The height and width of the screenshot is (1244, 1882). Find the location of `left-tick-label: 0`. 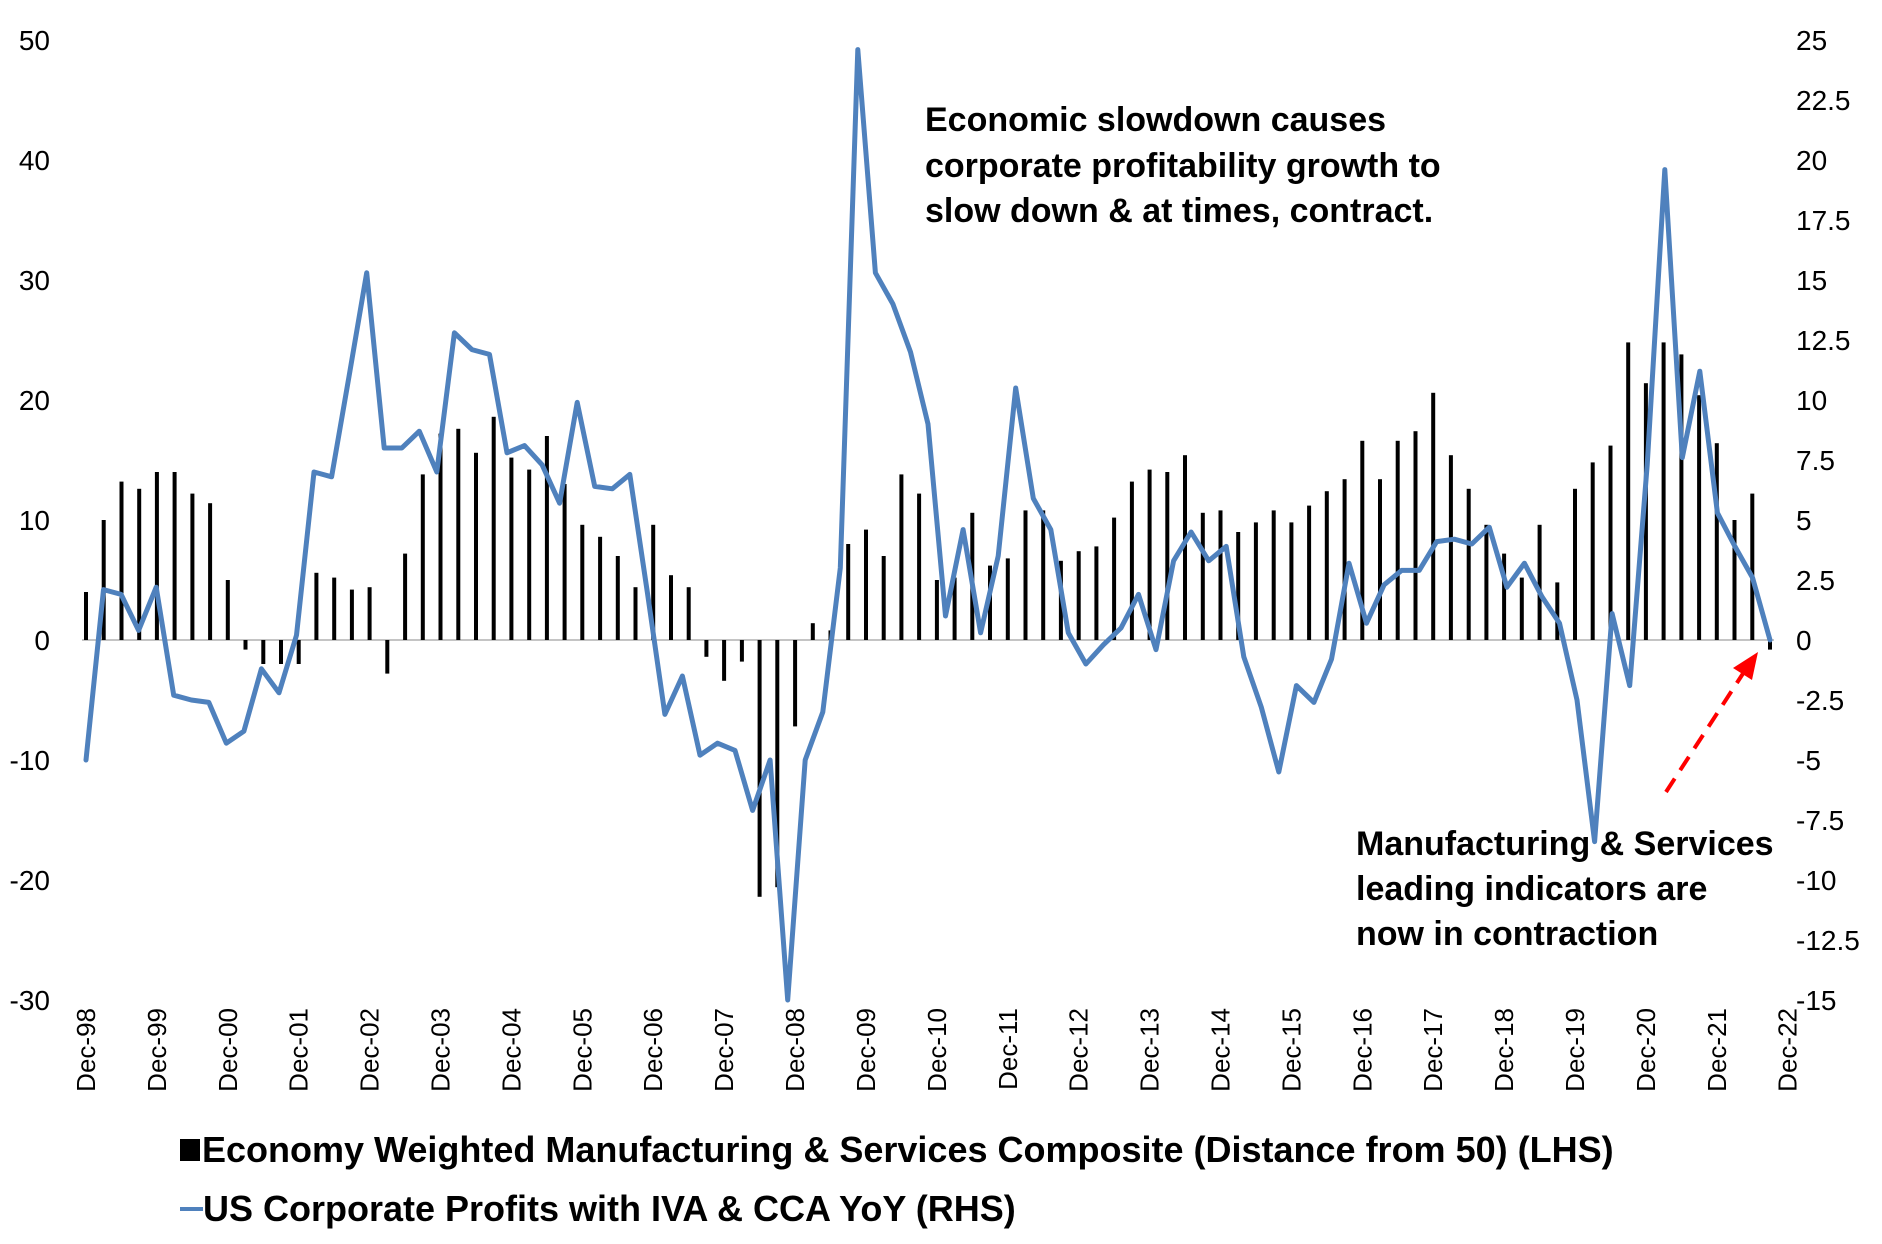

left-tick-label: 0 is located at coordinates (42, 640).